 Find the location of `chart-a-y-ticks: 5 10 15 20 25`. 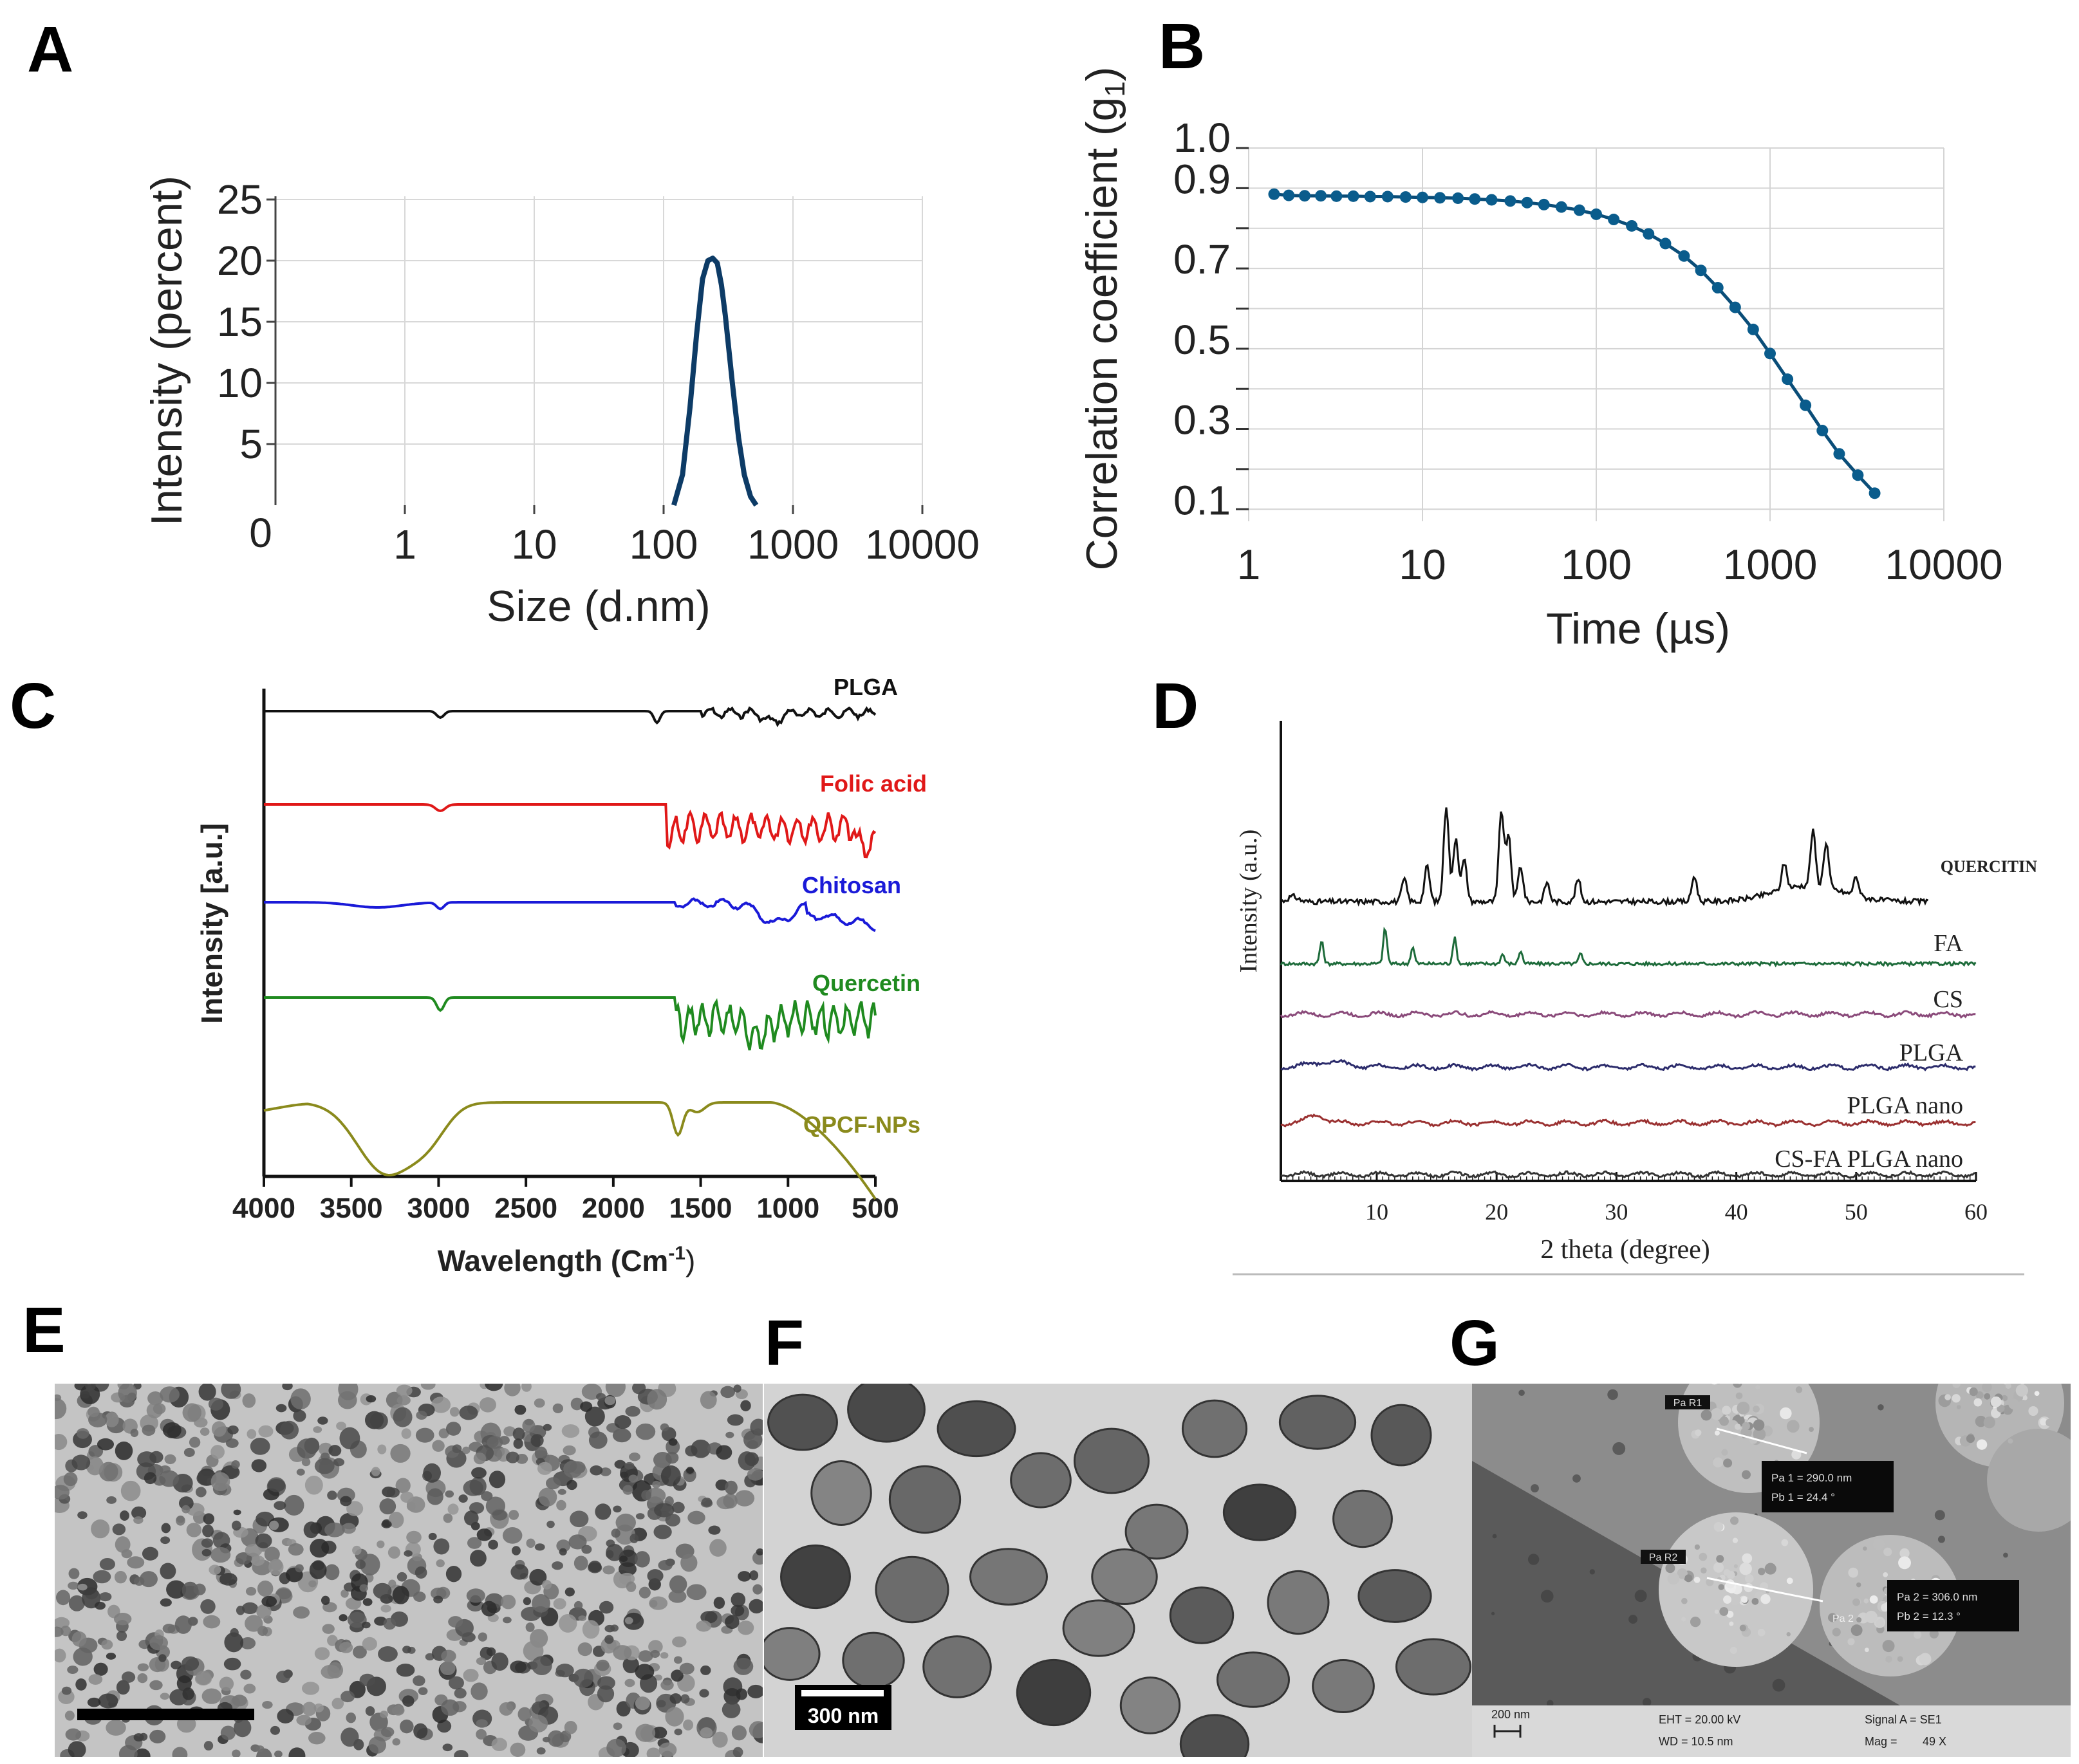

chart-a-y-ticks: 5 10 15 20 25 is located at coordinates (240, 321).